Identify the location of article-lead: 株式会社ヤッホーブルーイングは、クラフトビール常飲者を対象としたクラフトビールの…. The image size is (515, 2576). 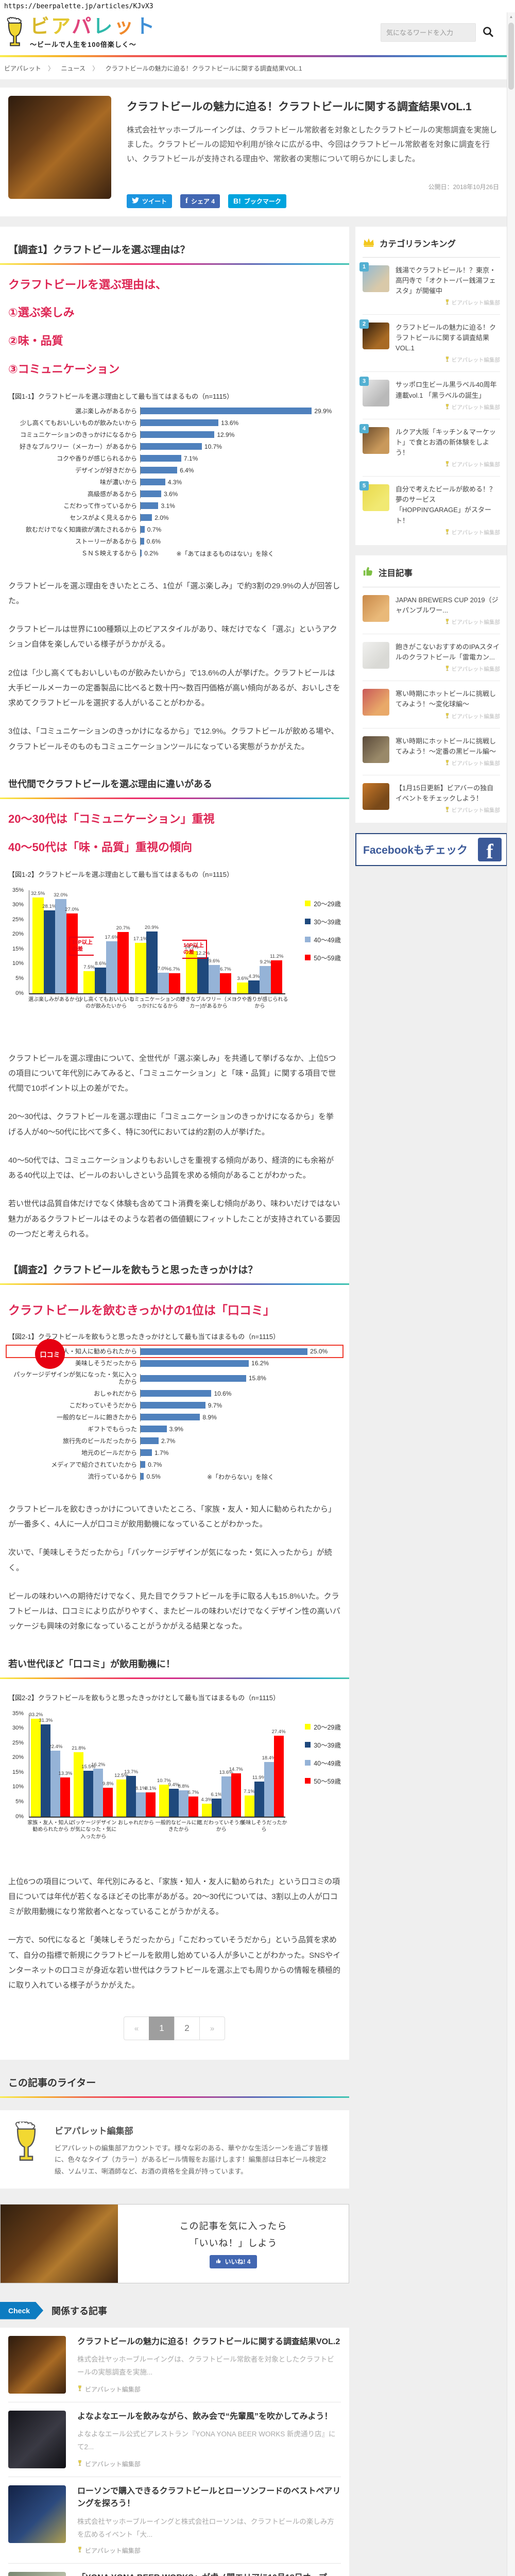
(312, 144).